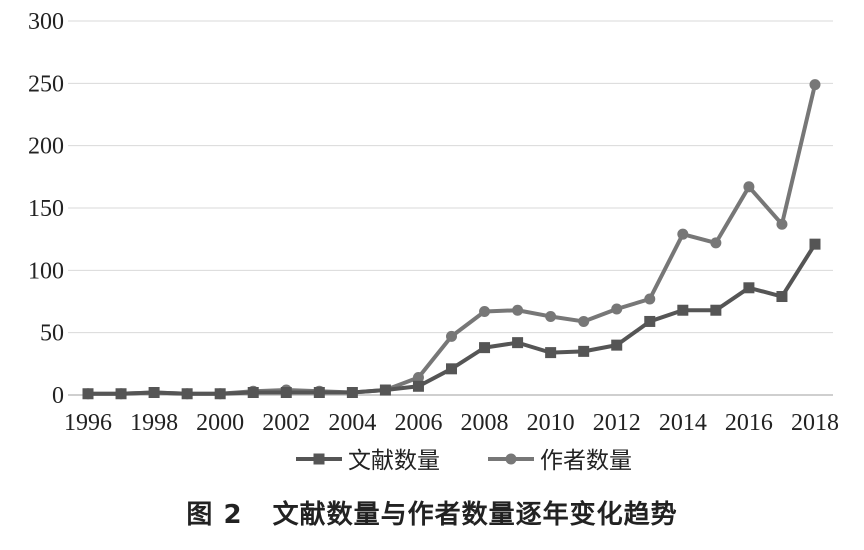 The image size is (864, 550). What do you see at coordinates (475, 515) in the screenshot?
I see `figure-title: 文献数量与作者数量逐年变化趋势` at bounding box center [475, 515].